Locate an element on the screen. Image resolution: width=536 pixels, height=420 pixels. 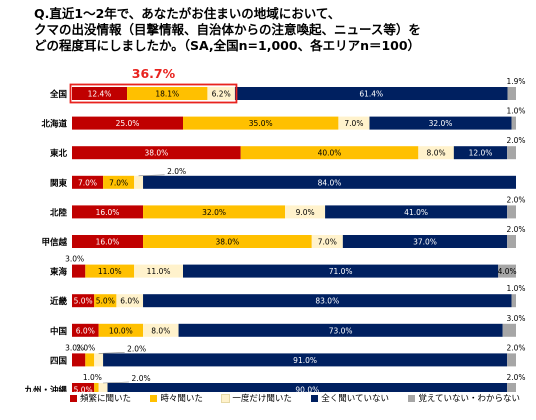
question-line-2: クマの出没情報（目撃情報、自治体からの注意喚起、ニュース等）を is located at coordinates (227, 29).